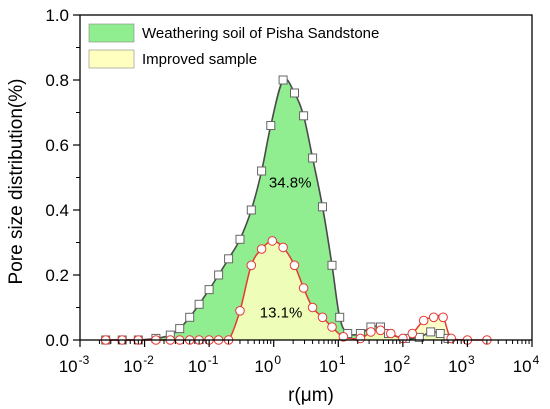  What do you see at coordinates (213, 360) in the screenshot?
I see `x-tick-exponent: -1` at bounding box center [213, 360].